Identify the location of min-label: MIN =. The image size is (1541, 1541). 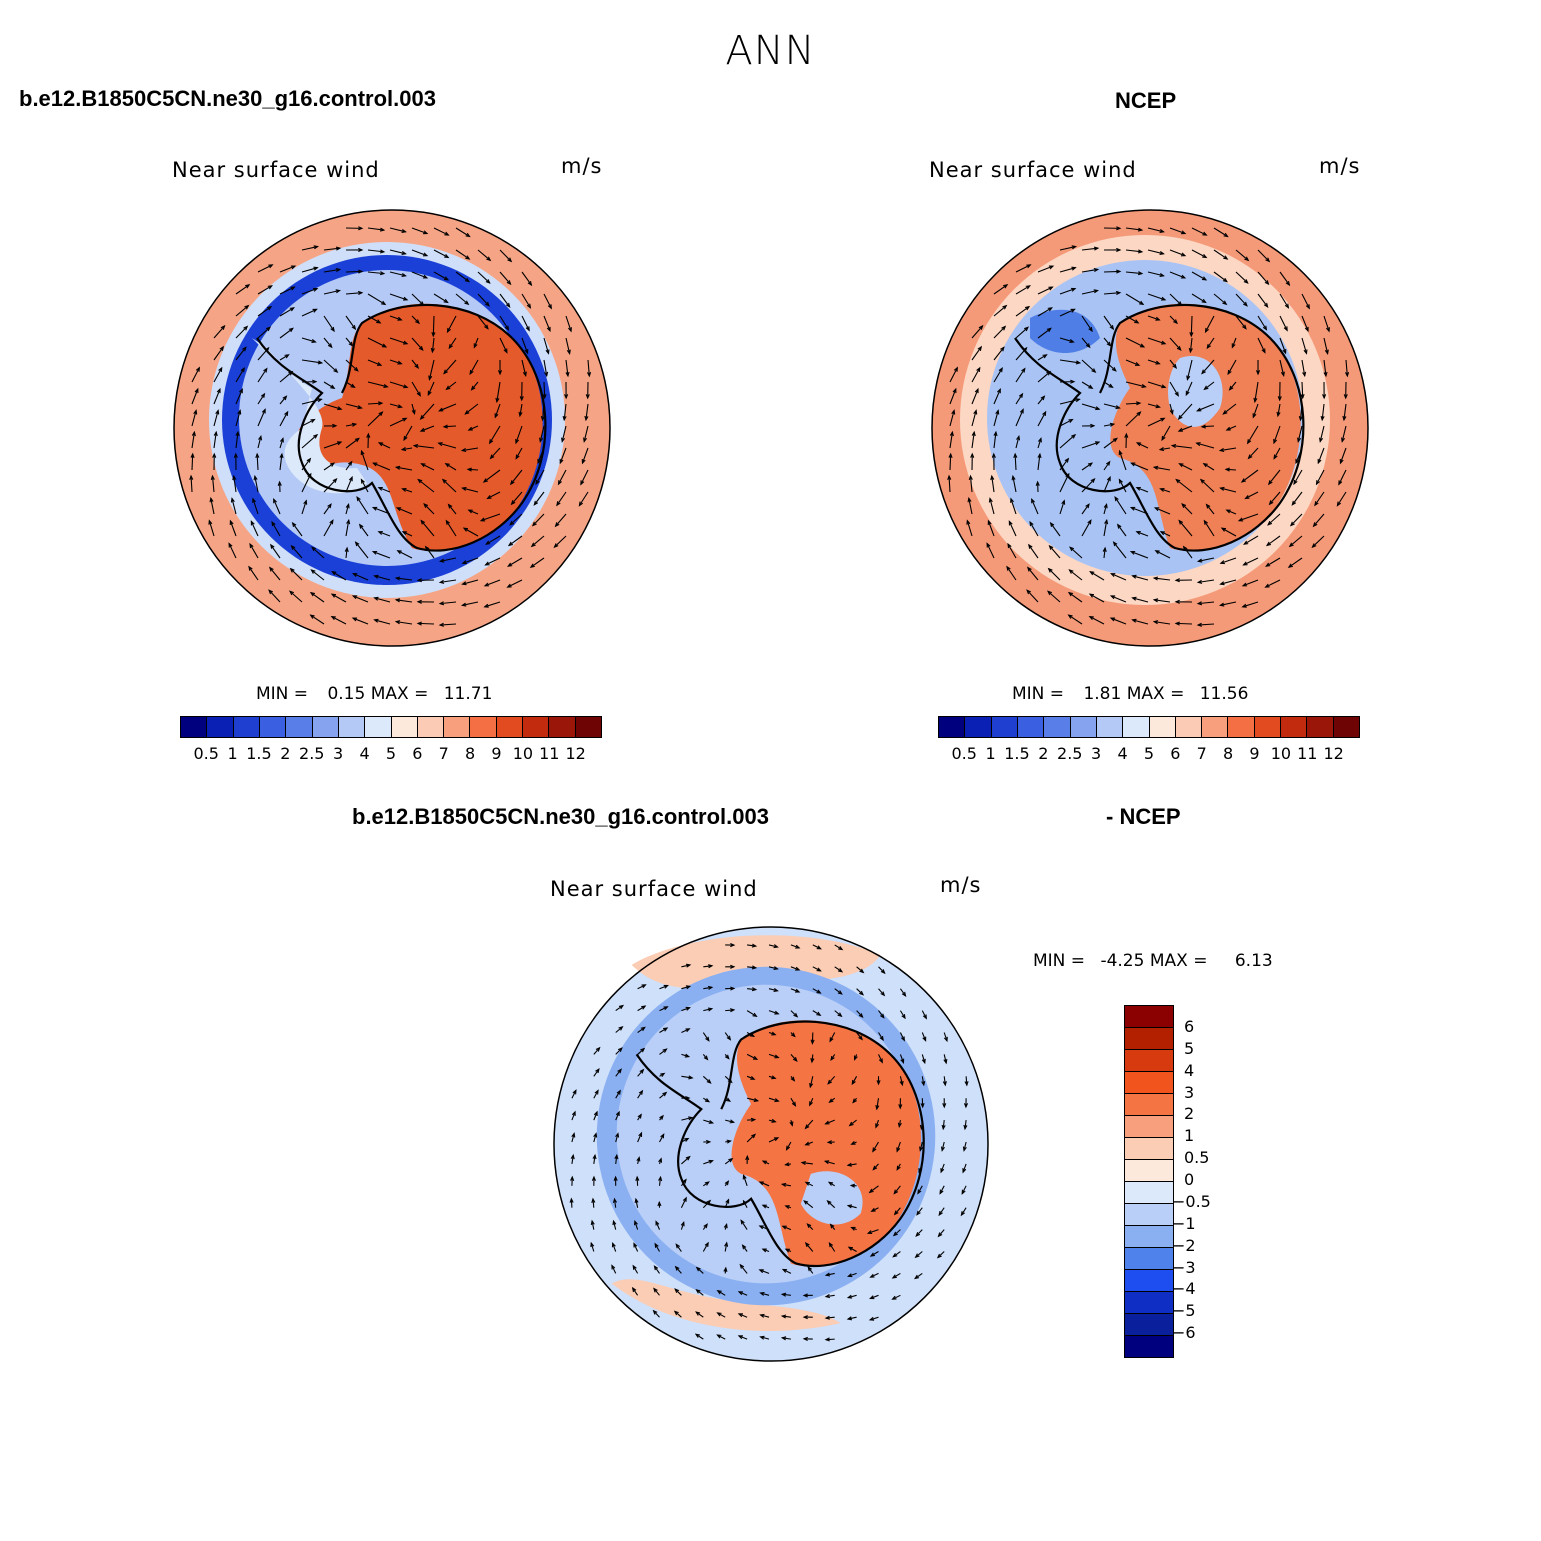
(1038, 694).